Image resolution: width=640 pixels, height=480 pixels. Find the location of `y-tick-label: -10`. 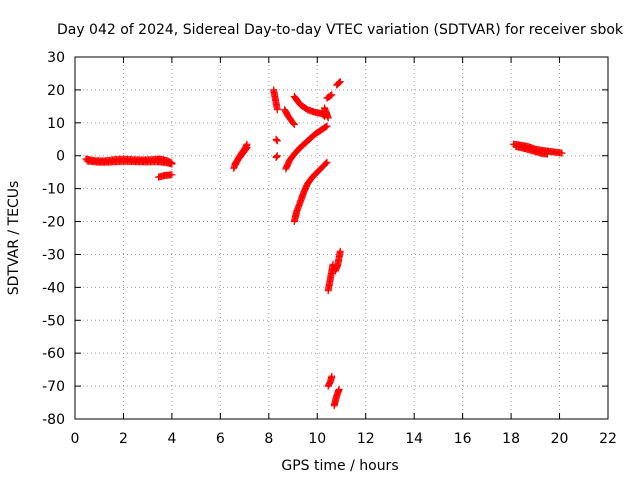

y-tick-label: -10 is located at coordinates (53, 190).